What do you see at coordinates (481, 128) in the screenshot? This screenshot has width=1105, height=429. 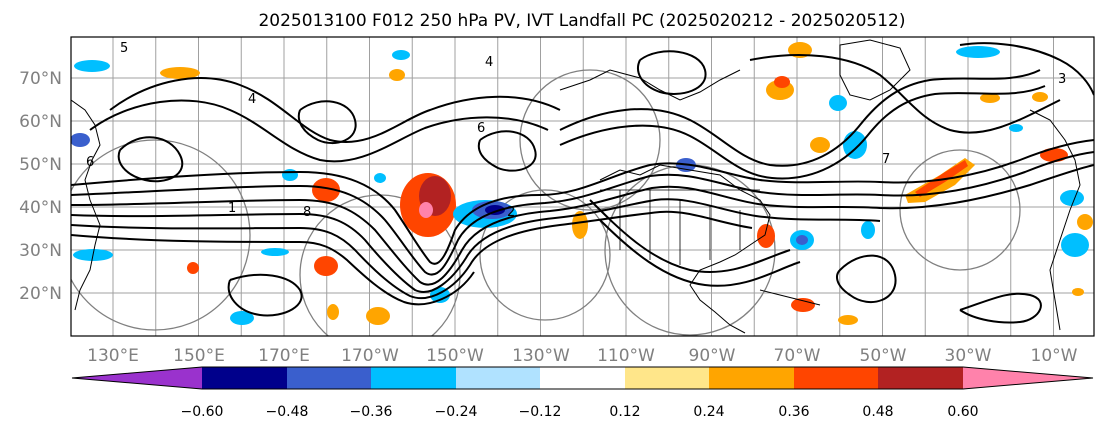 I see `contour-label: 6` at bounding box center [481, 128].